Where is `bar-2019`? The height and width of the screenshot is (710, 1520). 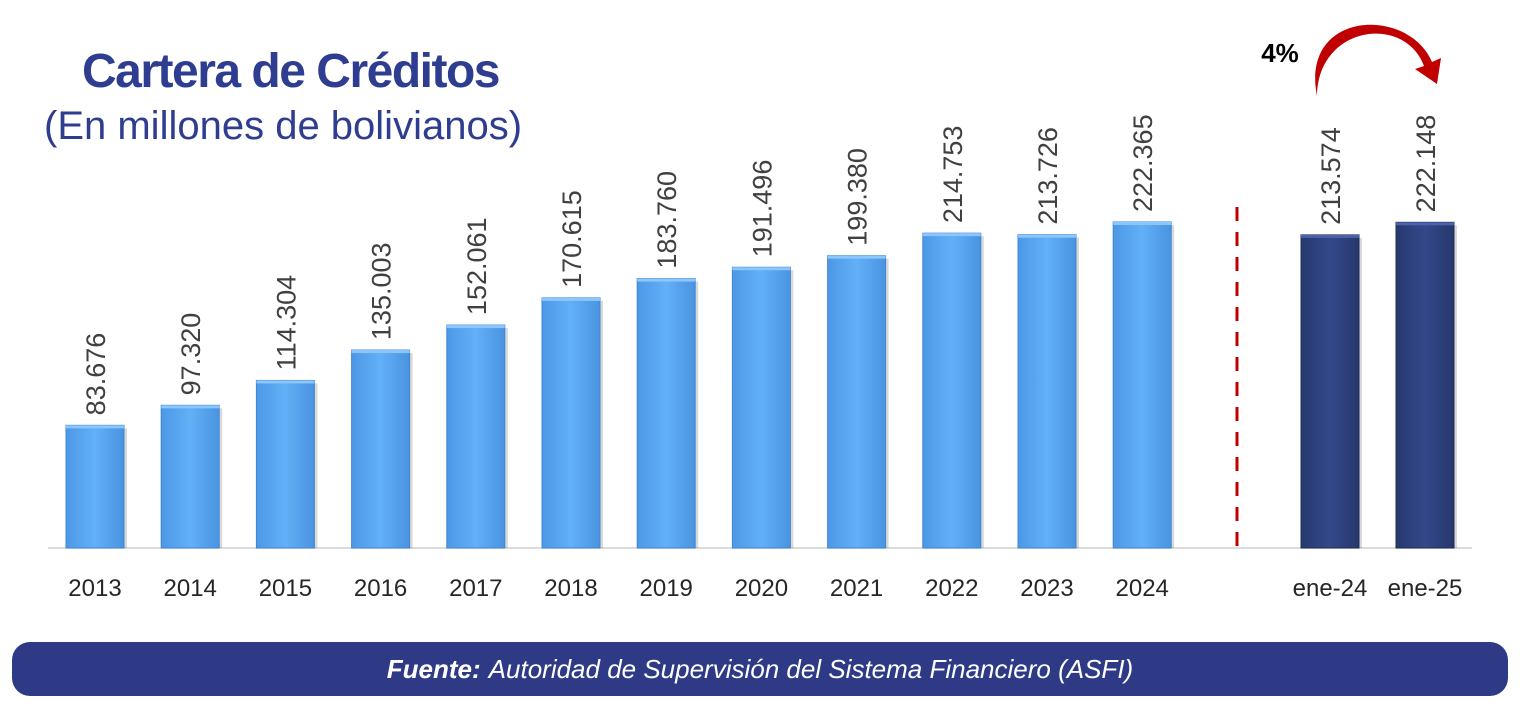
bar-2019 is located at coordinates (666, 413).